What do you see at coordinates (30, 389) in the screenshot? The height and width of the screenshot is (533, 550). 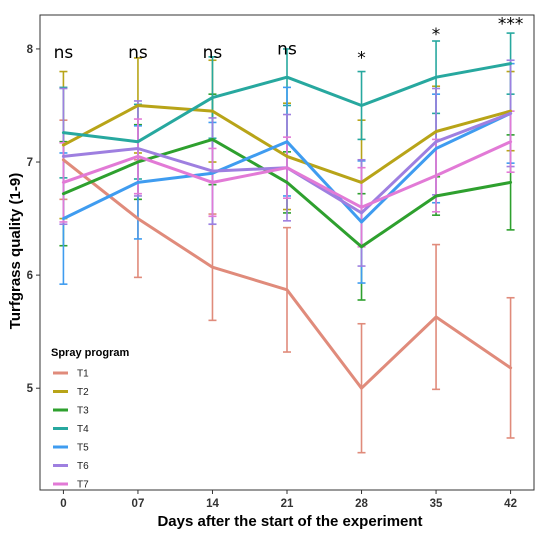 I see `y-tick-label: 5` at bounding box center [30, 389].